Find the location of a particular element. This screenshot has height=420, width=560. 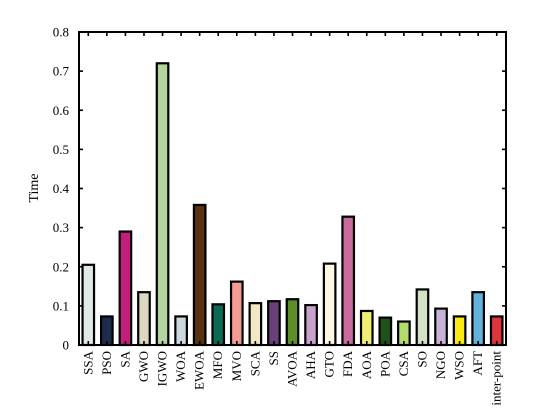

bar-poa is located at coordinates (385, 331).